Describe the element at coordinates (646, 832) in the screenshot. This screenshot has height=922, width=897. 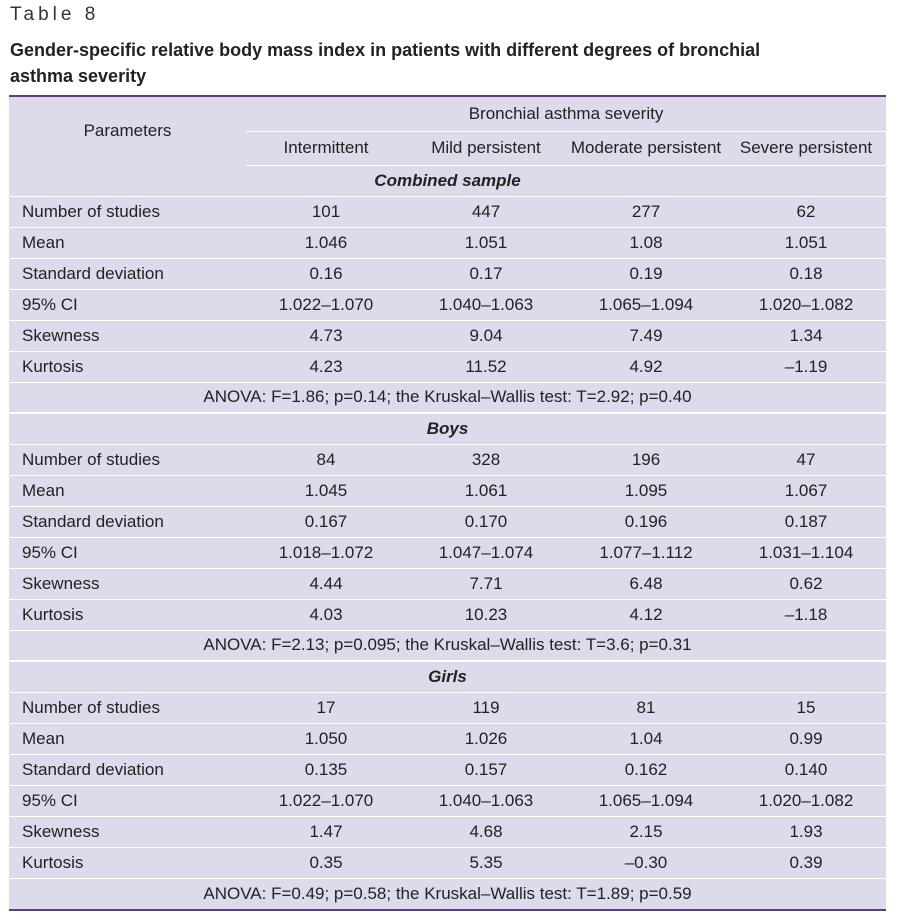
I see `table-cell: 2.15` at that location.